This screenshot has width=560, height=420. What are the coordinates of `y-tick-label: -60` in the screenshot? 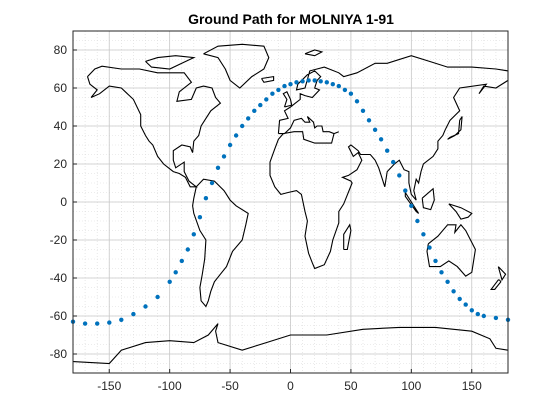 It's located at (59, 316).